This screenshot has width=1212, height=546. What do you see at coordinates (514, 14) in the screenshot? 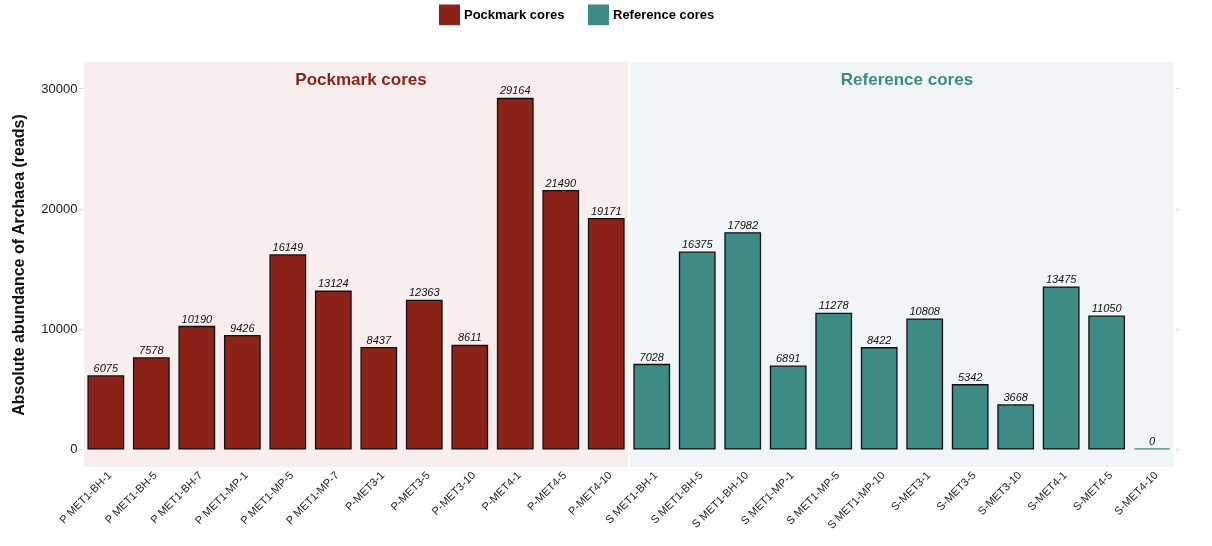
I see `legend-label: Pockmark cores` at bounding box center [514, 14].